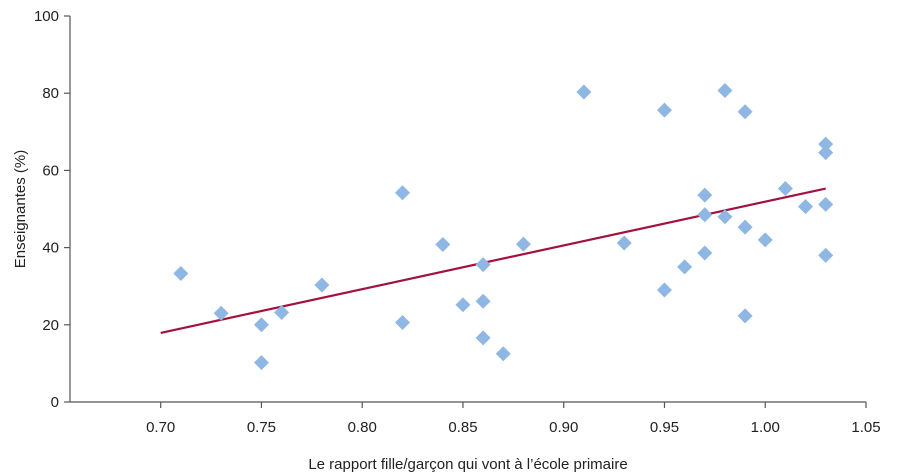  Describe the element at coordinates (462, 427) in the screenshot. I see `x-tick-label: 0.85` at that location.